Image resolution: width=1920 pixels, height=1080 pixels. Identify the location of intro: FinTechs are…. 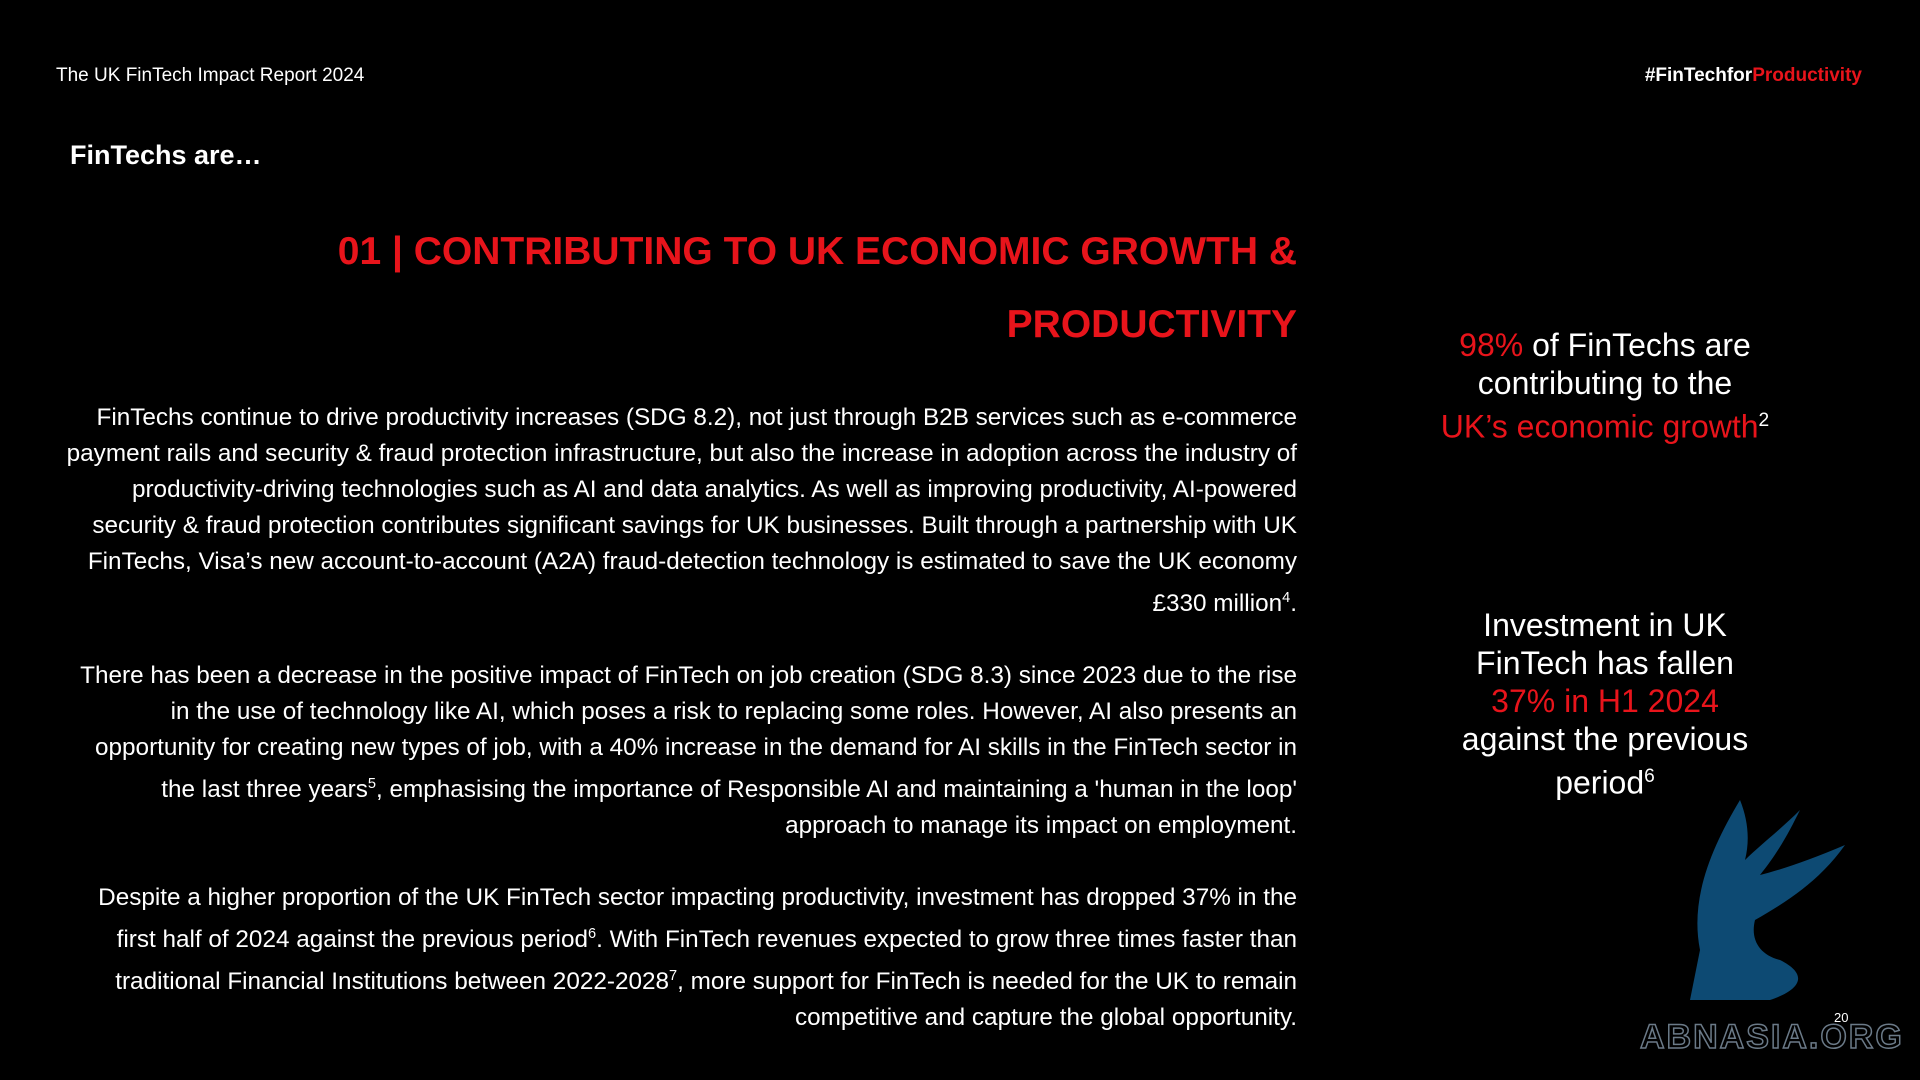
(166, 155).